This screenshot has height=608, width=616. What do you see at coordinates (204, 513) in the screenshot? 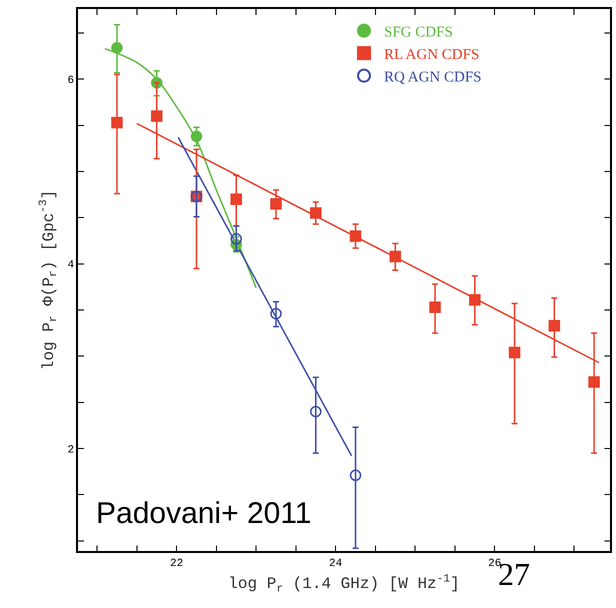
I see `annotation: Padovani+ 2011` at bounding box center [204, 513].